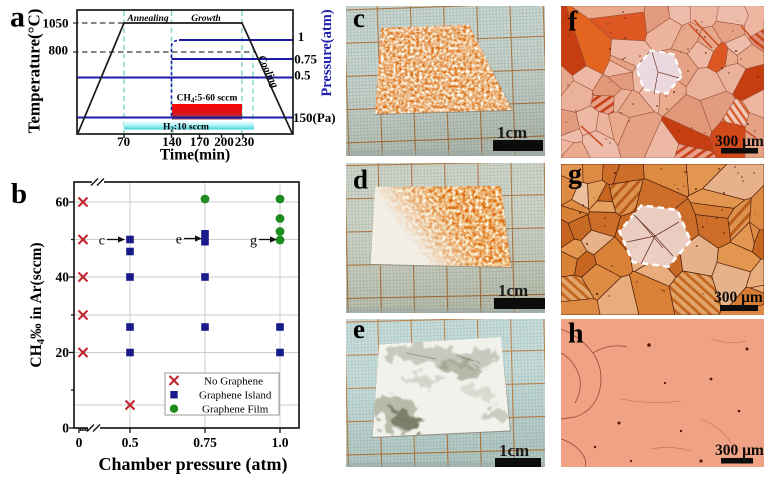 Image resolution: width=780 pixels, height=480 pixels. Describe the element at coordinates (195, 155) in the screenshot. I see `svg-text: Time(min)` at that location.